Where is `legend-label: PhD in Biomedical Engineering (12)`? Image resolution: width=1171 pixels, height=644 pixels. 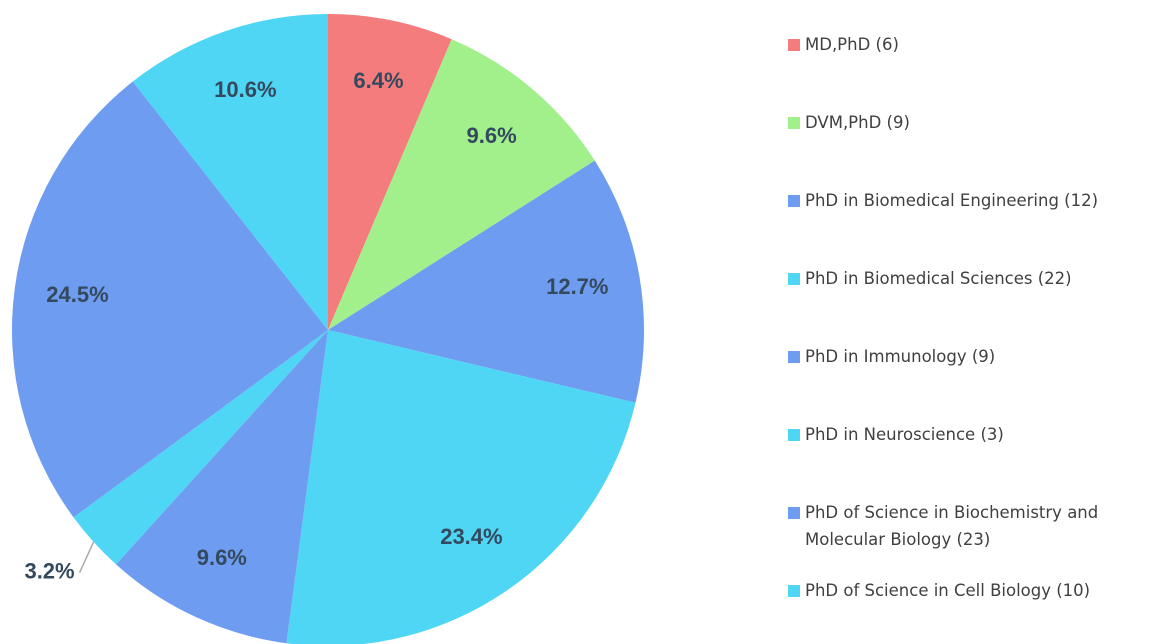 legend-label: PhD in Biomedical Engineering (12) is located at coordinates (952, 200).